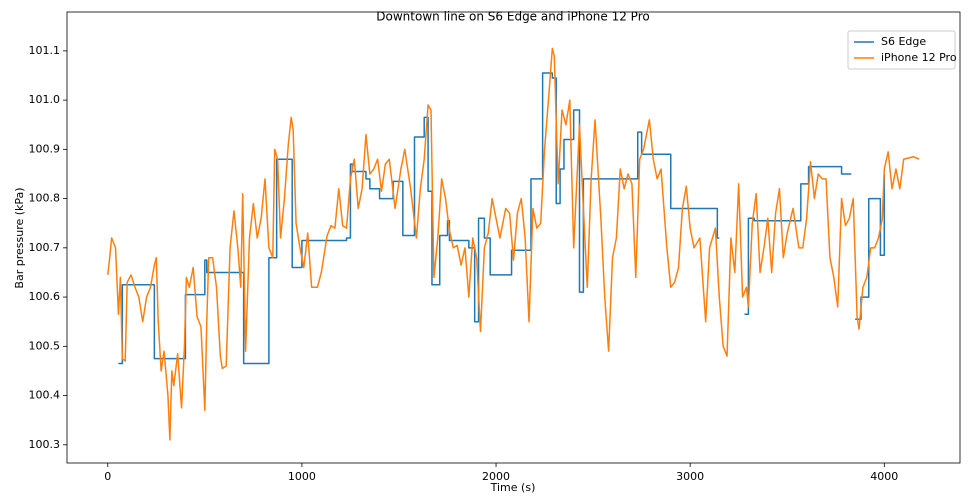  Describe the element at coordinates (903, 41) in the screenshot. I see `legend-label: S6 Edge` at that location.